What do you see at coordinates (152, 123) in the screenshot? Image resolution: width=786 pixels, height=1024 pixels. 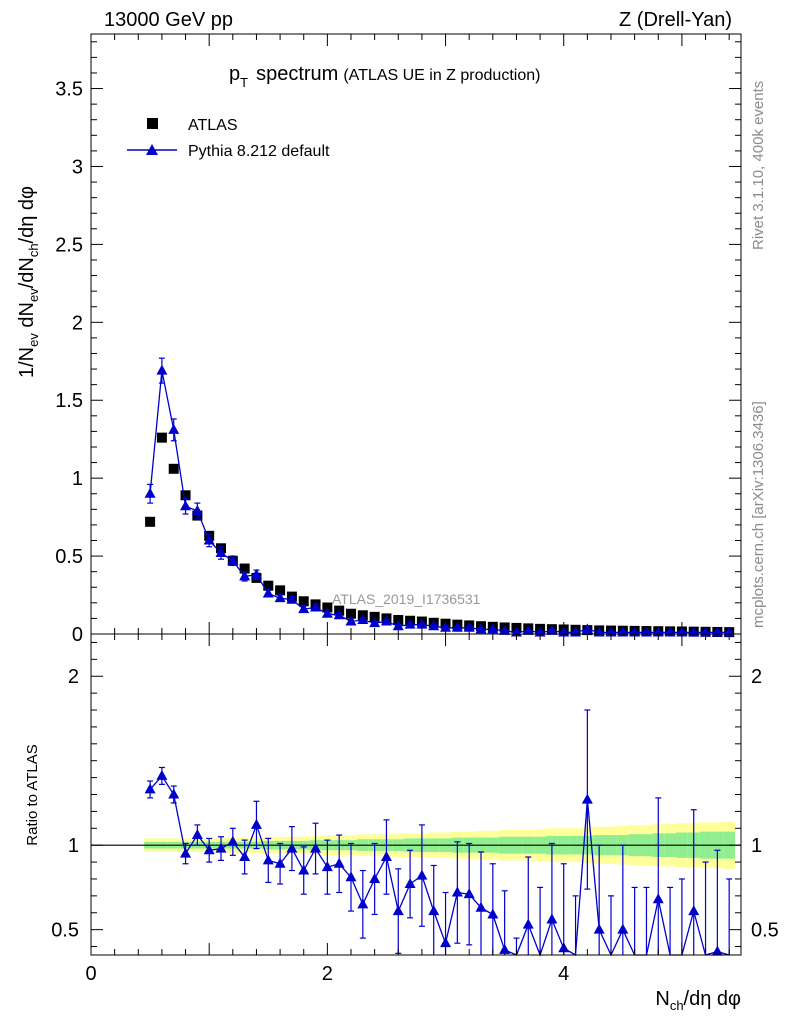 I see `legend-atlas-marker` at bounding box center [152, 123].